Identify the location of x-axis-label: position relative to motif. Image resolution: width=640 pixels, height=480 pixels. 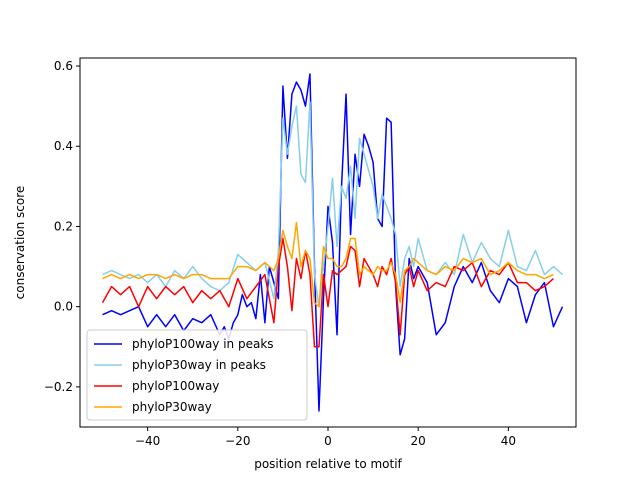
(328, 464).